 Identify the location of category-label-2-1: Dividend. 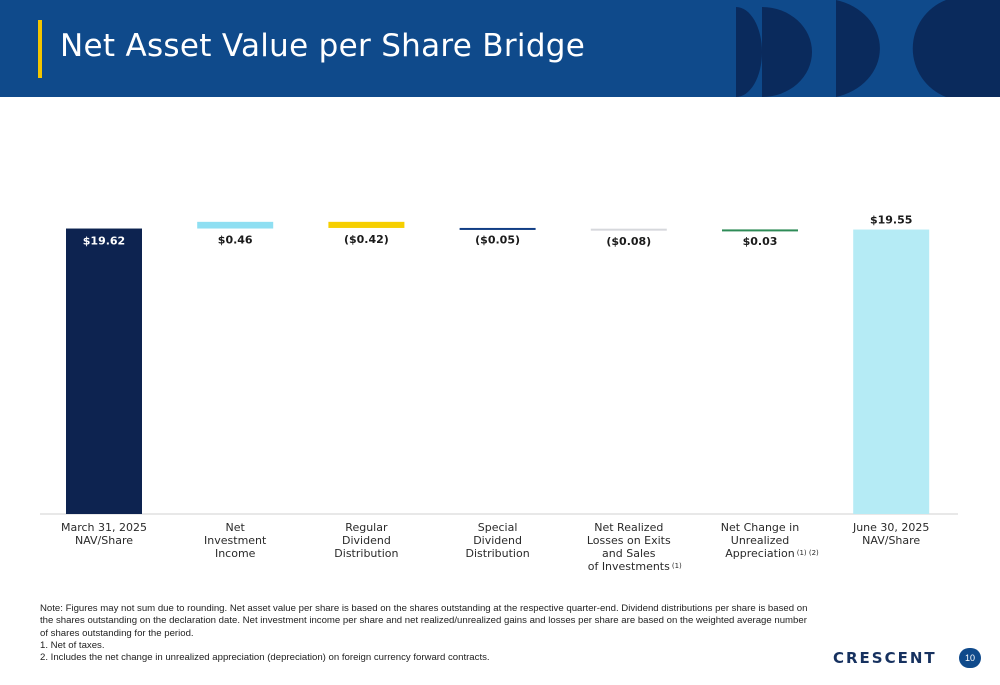
(366, 540).